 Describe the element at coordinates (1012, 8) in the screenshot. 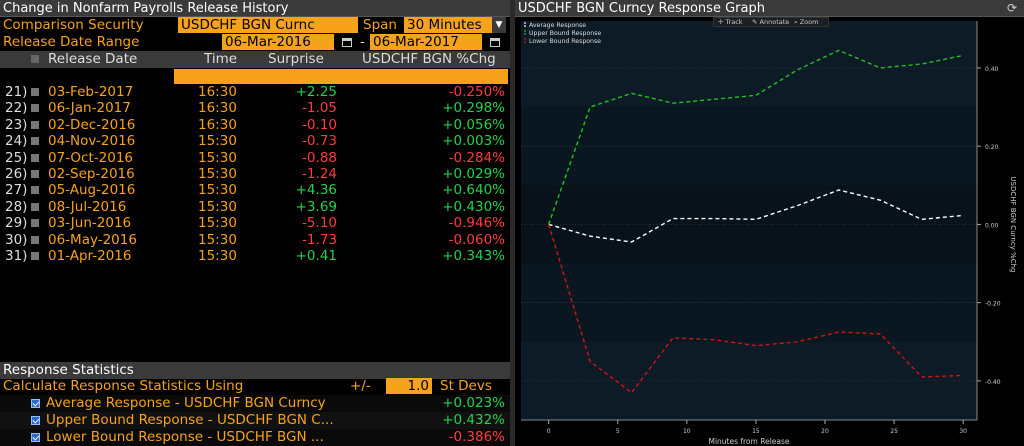

I see `refresh-icon: ⟳` at that location.